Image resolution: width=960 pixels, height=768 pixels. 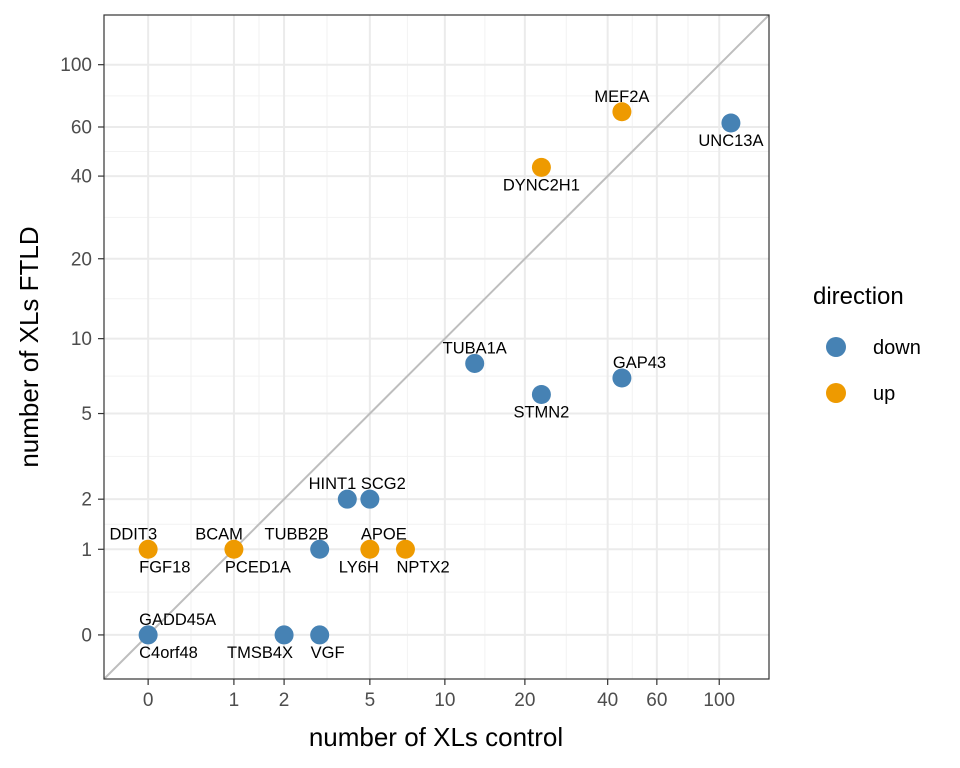 What do you see at coordinates (328, 653) in the screenshot?
I see `point-label: VGF` at bounding box center [328, 653].